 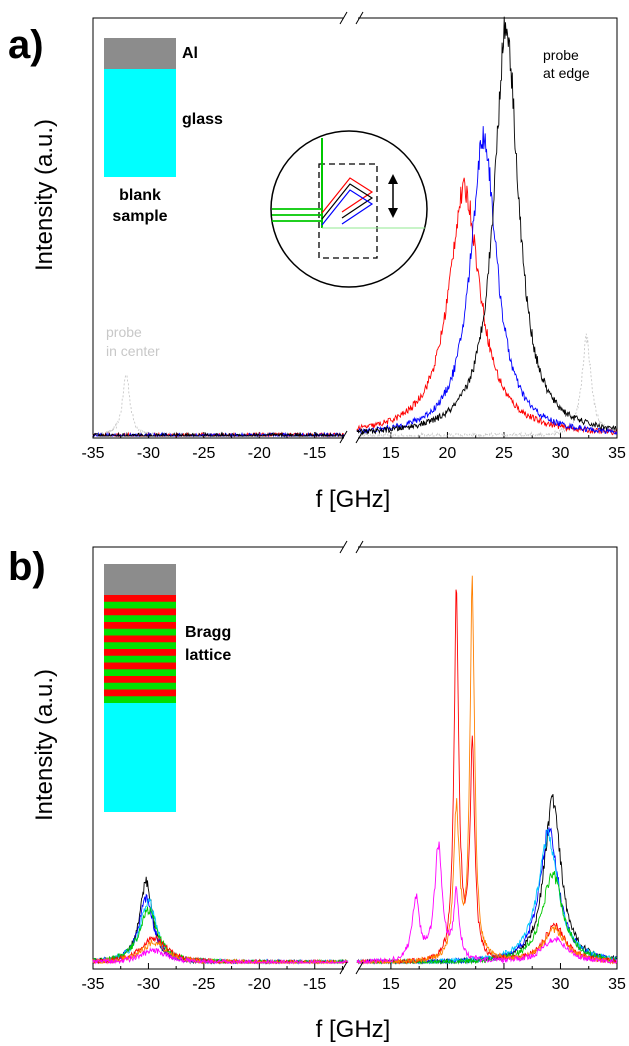 What do you see at coordinates (202, 119) in the screenshot?
I see `glass-layer-label: glass` at bounding box center [202, 119].